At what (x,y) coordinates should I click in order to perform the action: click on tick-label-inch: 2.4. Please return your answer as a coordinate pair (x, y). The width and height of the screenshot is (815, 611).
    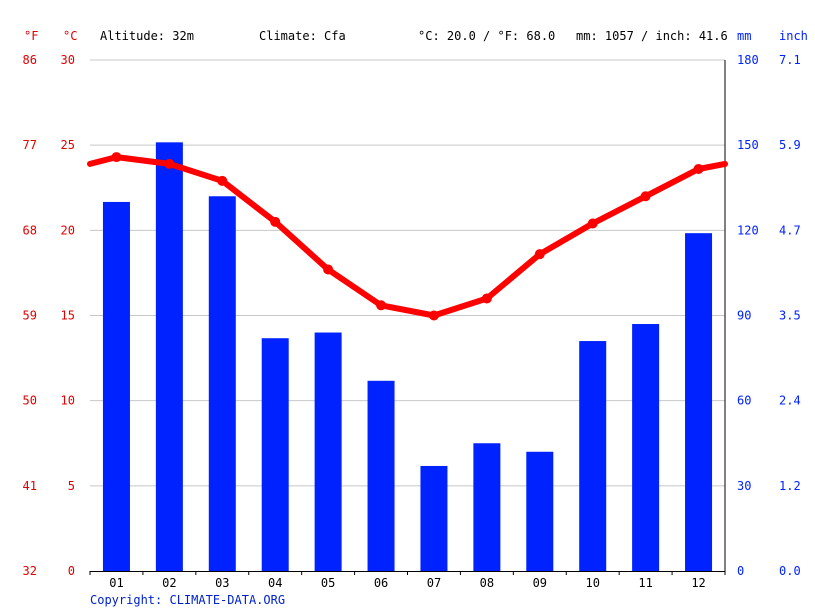
    Looking at the image, I should click on (790, 401).